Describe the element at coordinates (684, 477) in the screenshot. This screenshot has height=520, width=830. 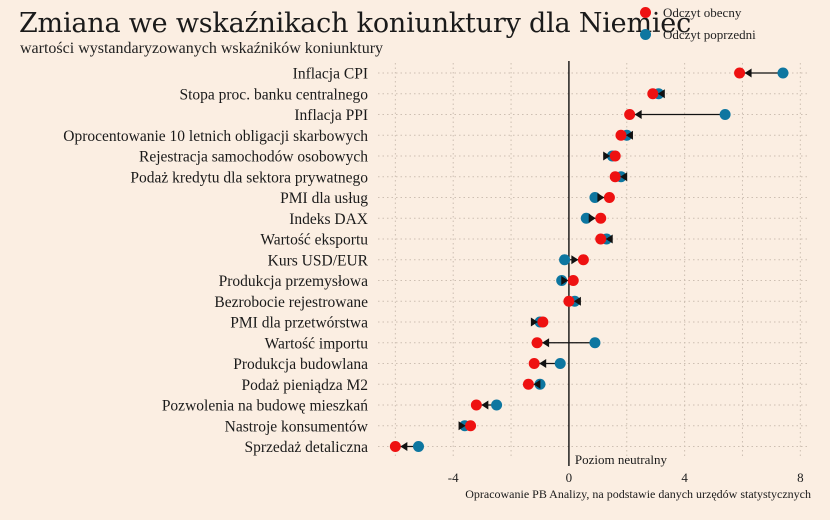
I see `x-tick-label: 4` at that location.